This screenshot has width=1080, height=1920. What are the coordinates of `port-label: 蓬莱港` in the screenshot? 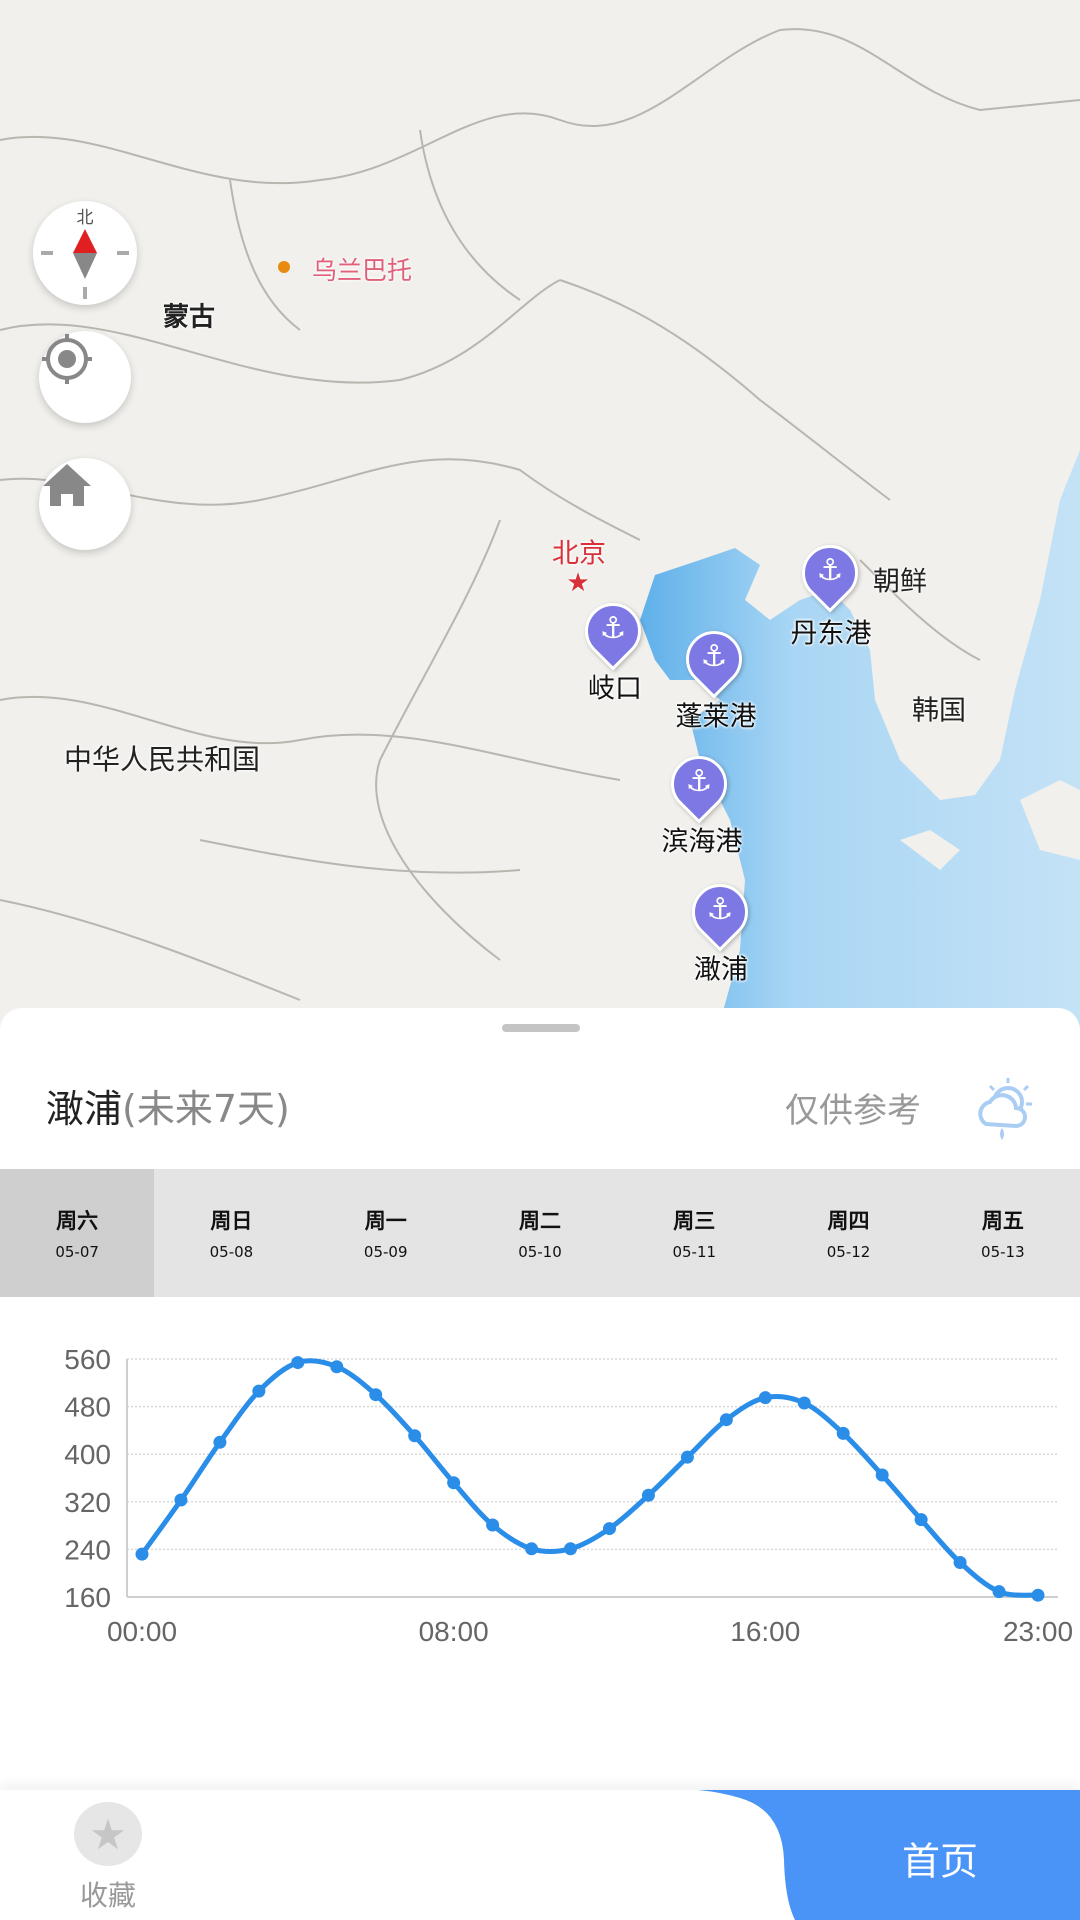 It's located at (716, 717).